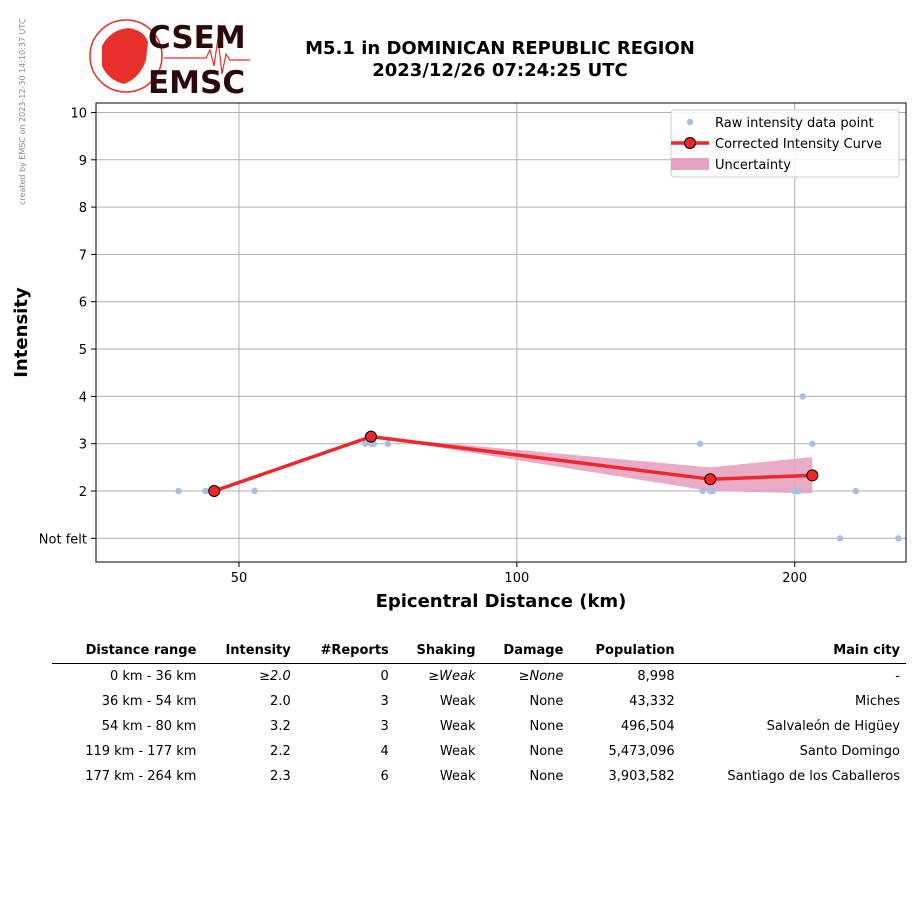 The image size is (915, 905). Describe the element at coordinates (83, 303) in the screenshot. I see `y-tick-label: 6` at that location.